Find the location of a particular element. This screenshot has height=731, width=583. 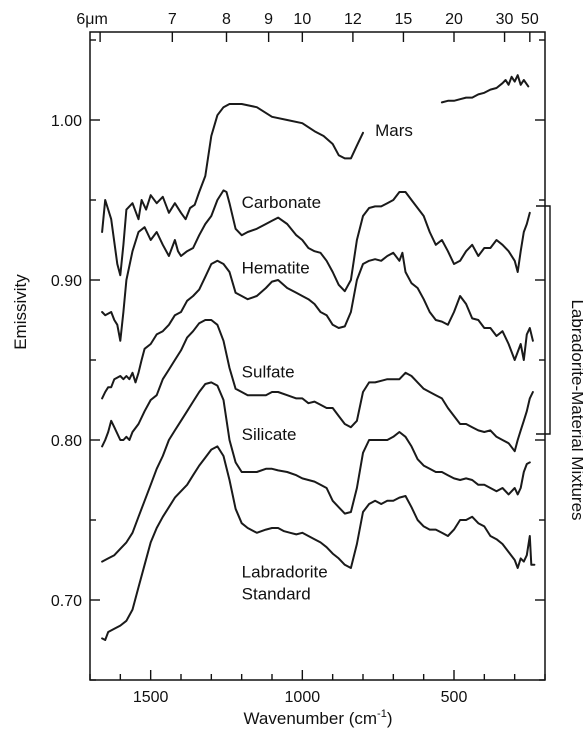

top-tick-label: 7 is located at coordinates (172, 19).